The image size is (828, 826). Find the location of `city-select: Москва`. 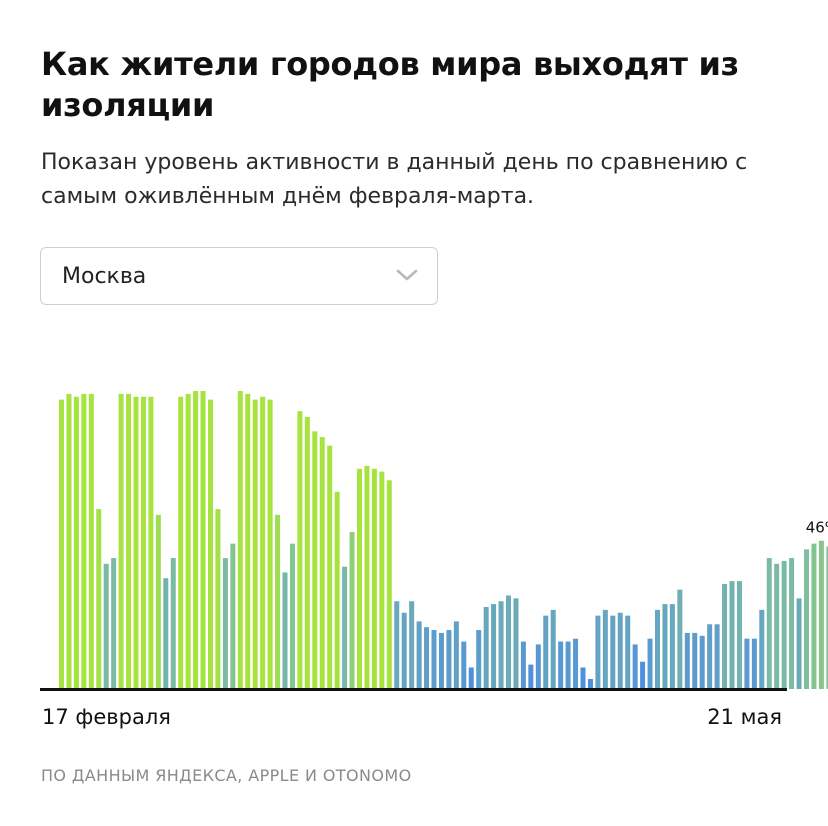

city-select: Москва is located at coordinates (239, 276).